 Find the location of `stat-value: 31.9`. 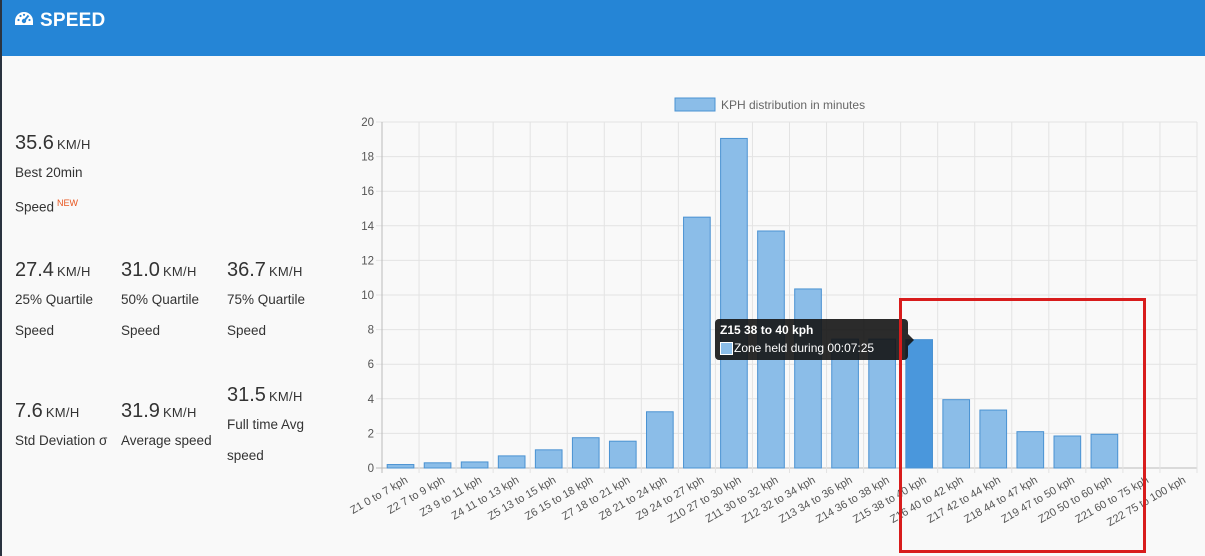

stat-value: 31.9 is located at coordinates (140, 411).